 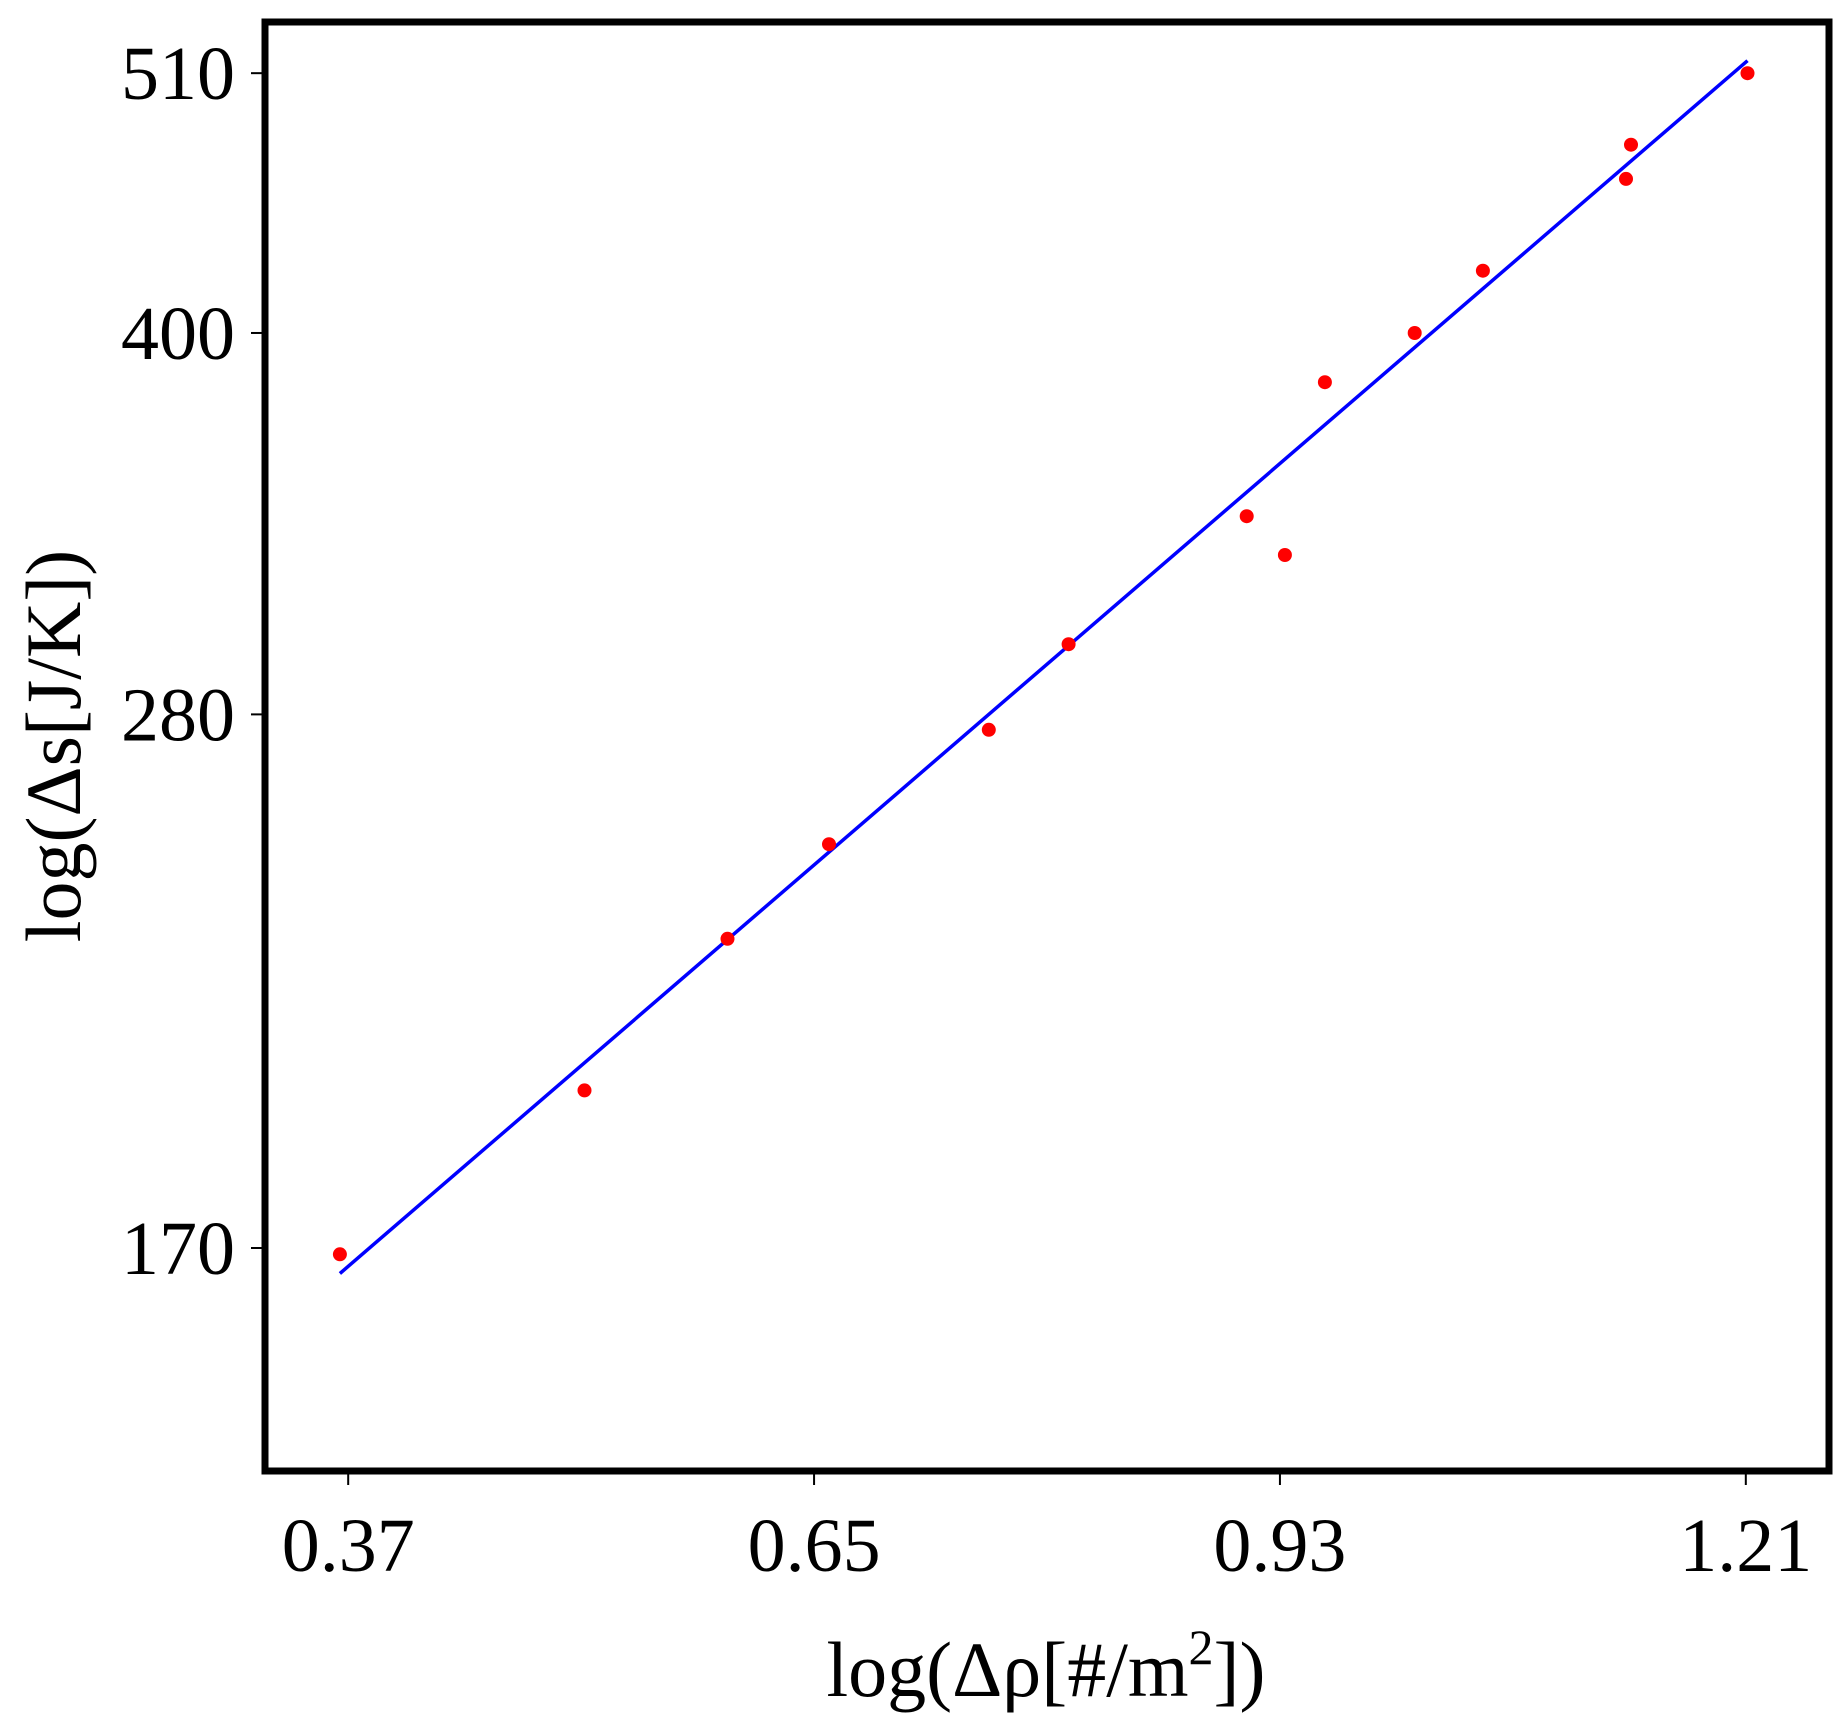 I want to click on x-tick-label: 0.93, so click(x=1279, y=1546).